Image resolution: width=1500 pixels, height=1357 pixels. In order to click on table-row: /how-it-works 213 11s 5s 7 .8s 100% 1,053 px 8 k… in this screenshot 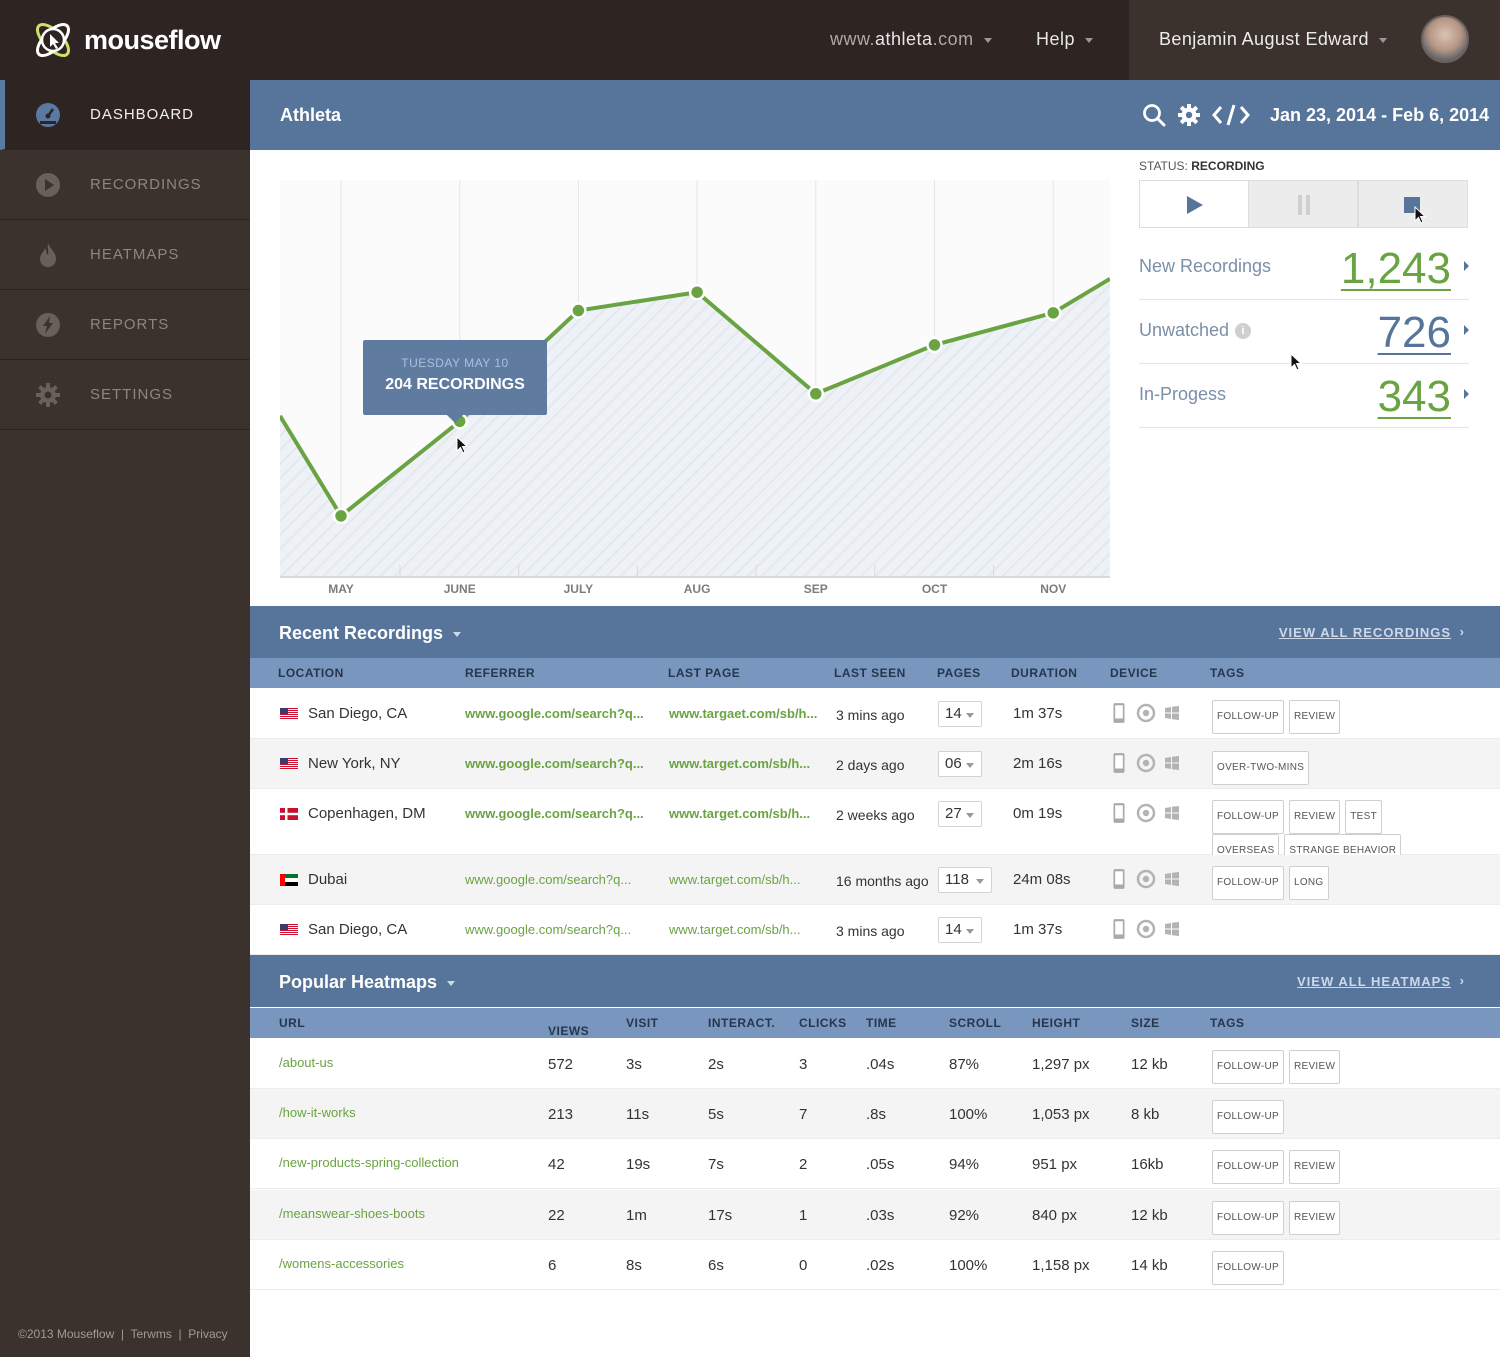, I will do `click(875, 1114)`.